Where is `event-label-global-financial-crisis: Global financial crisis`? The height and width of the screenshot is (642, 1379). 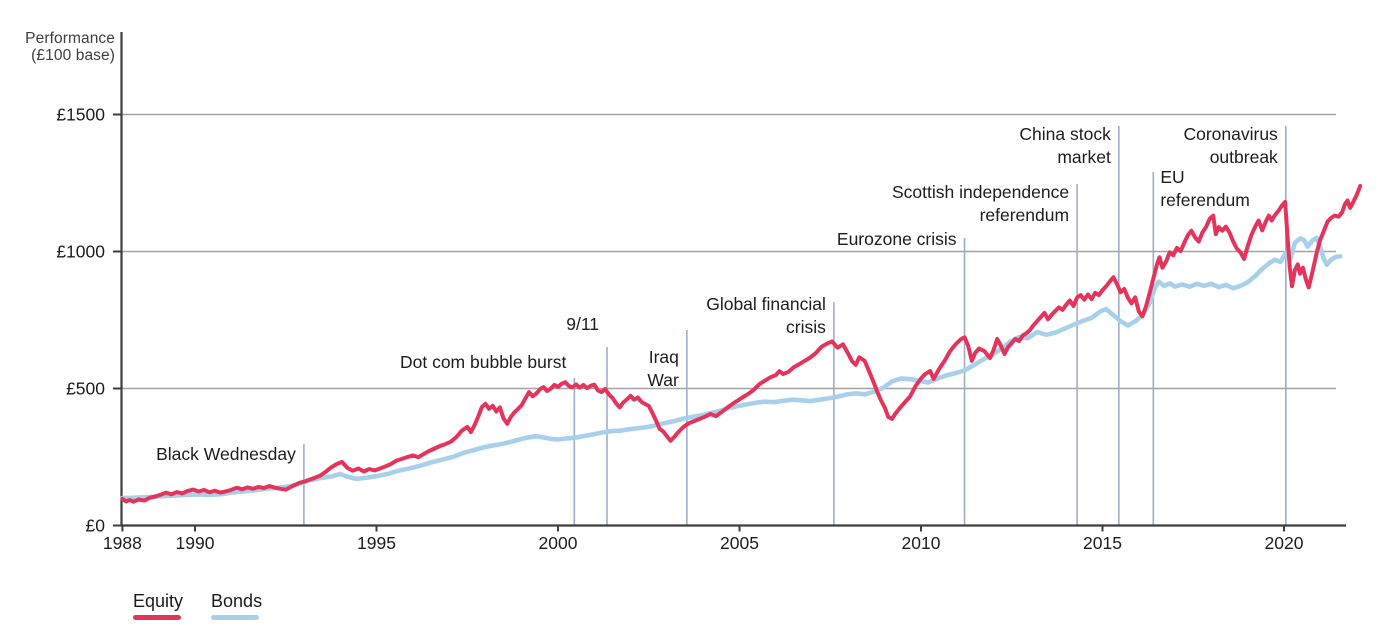
event-label-global-financial-crisis: Global financial crisis is located at coordinates (766, 315).